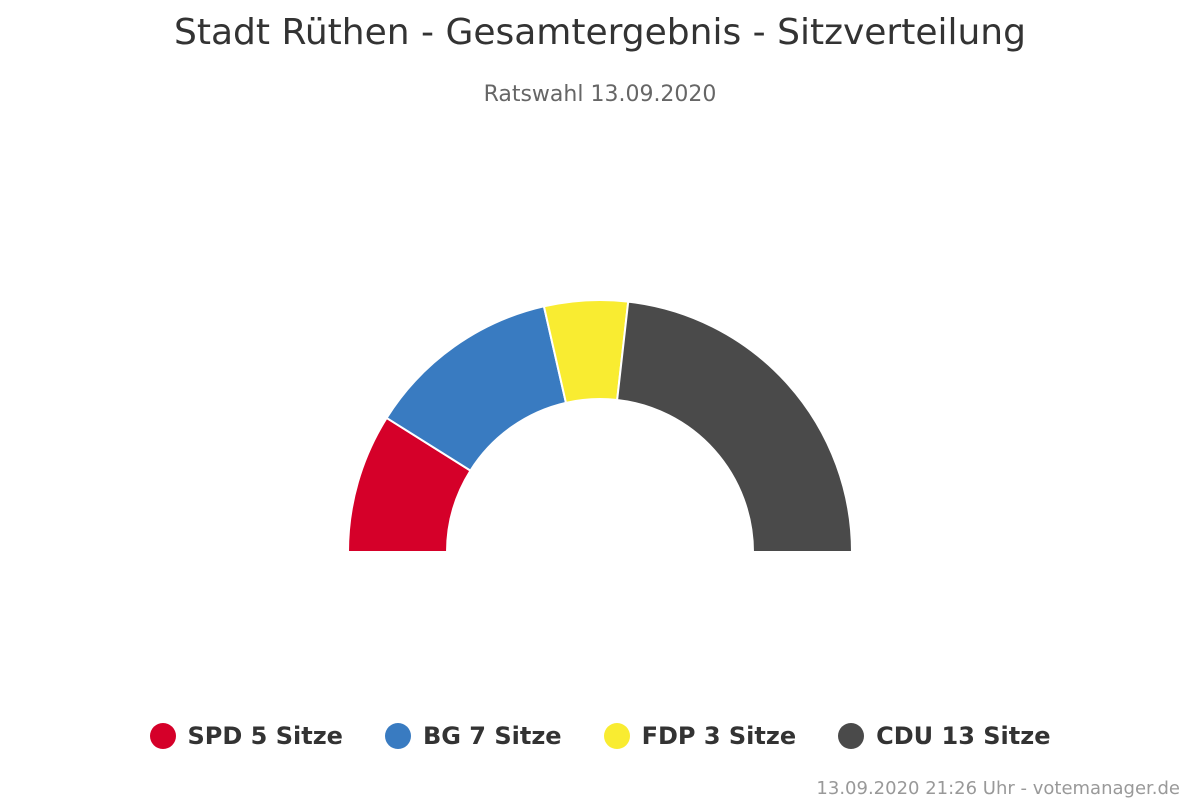  Describe the element at coordinates (998, 788) in the screenshot. I see `credits-link: 13.09.2020 21:26 Uhr - votemanager.de` at that location.